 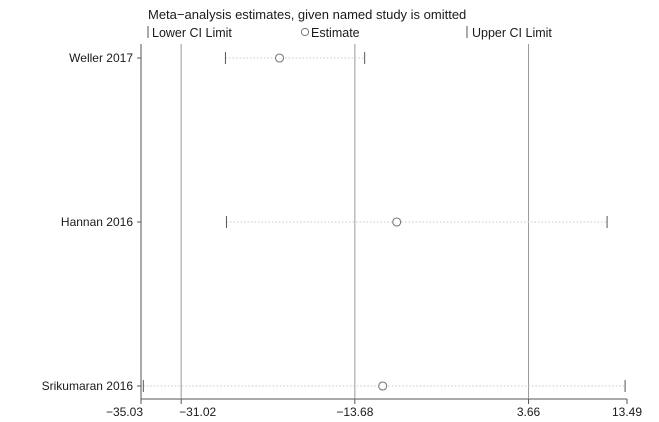 I want to click on study-row: Weller 2017, so click(x=217, y=58).